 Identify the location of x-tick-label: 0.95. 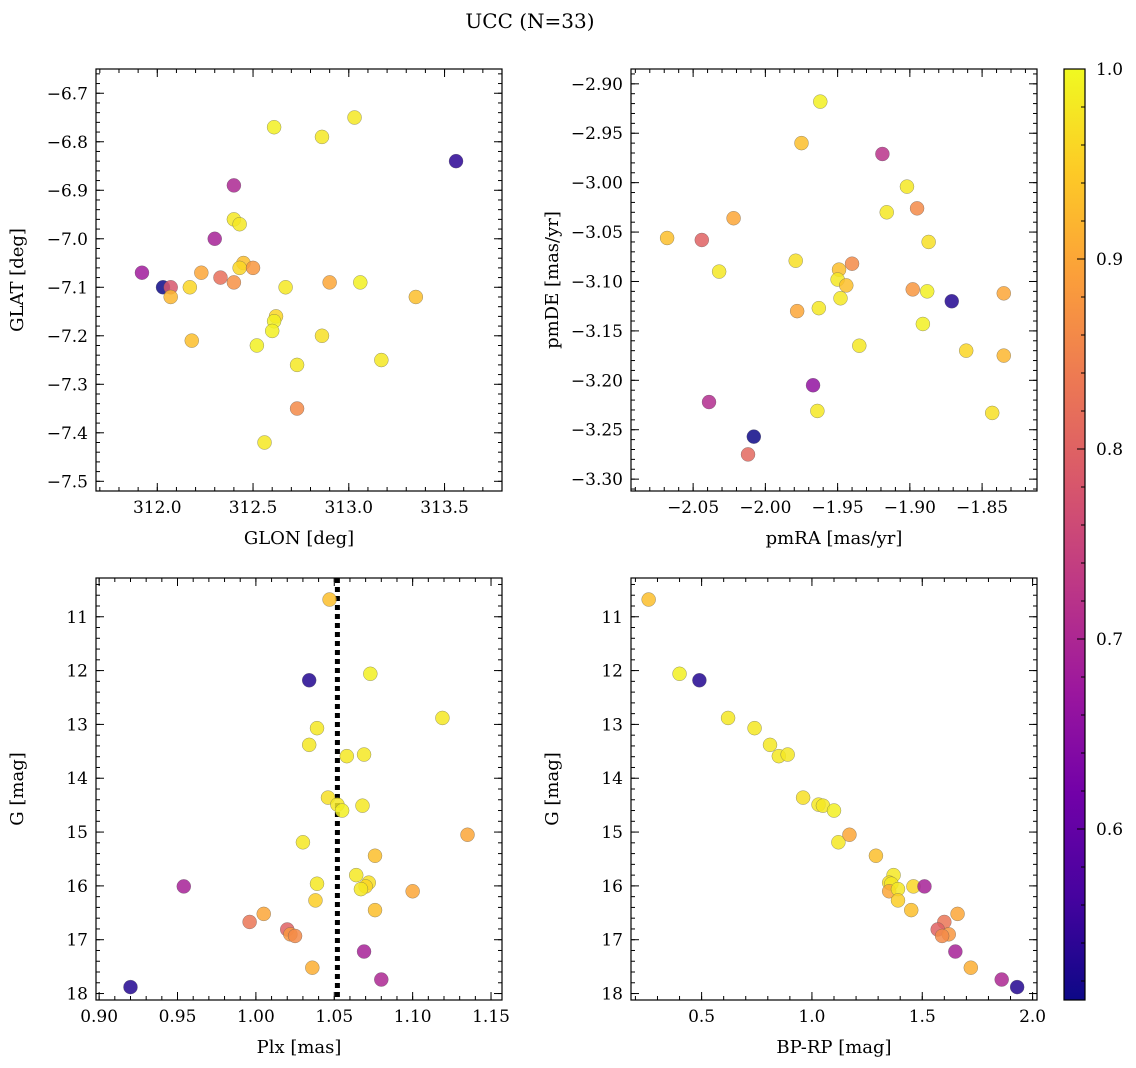
(178, 1017).